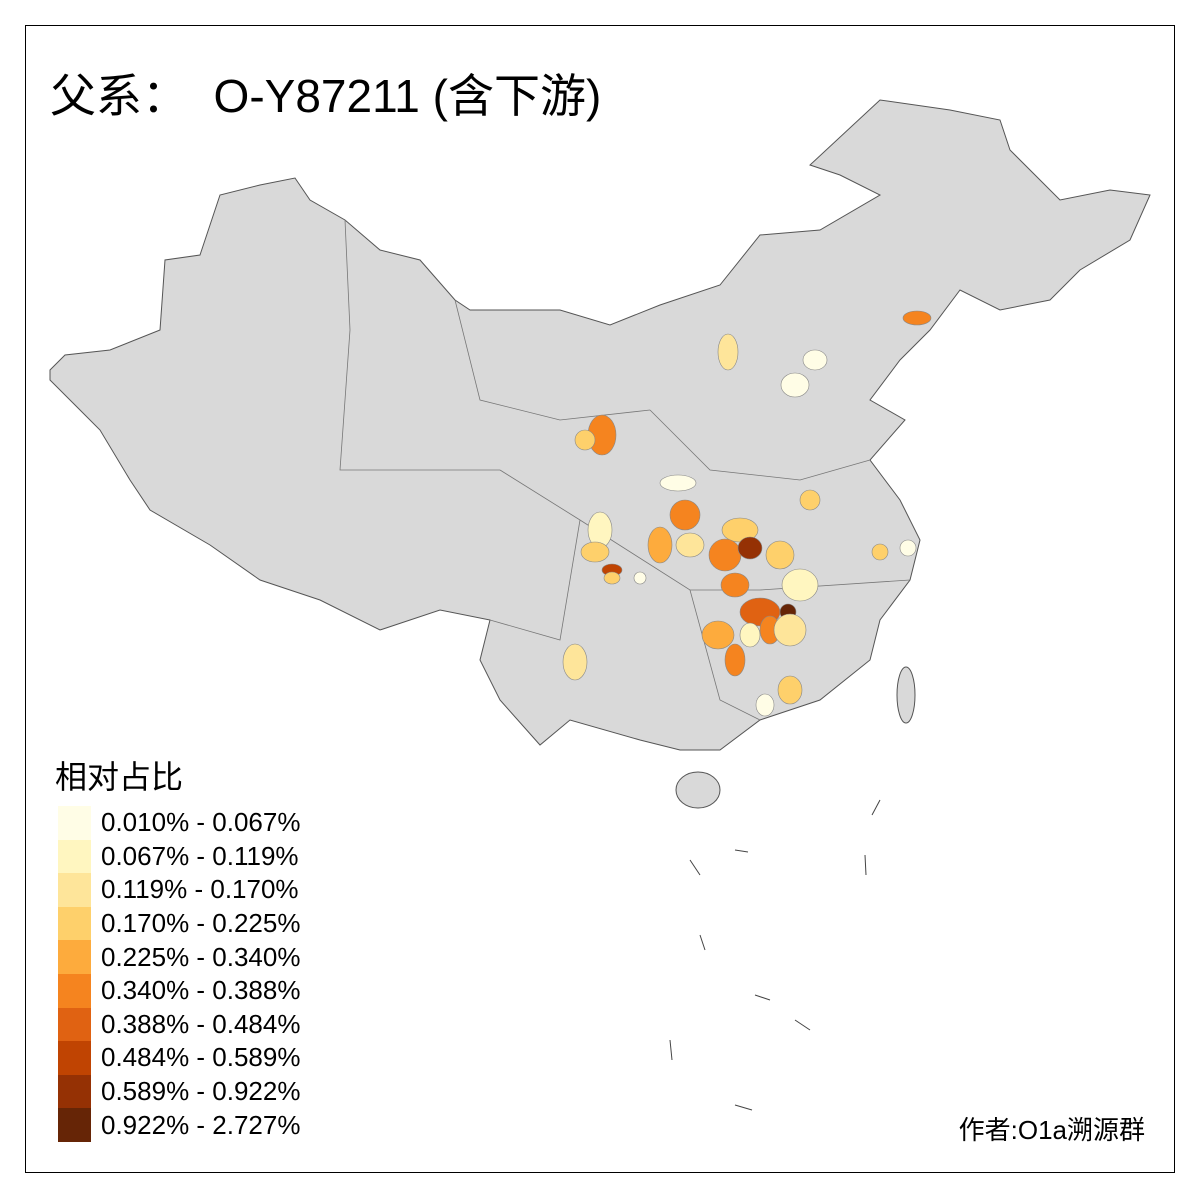 This screenshot has height=1200, width=1200. What do you see at coordinates (1051, 1130) in the screenshot?
I see `author-credit: 作者:O1a溯源群` at bounding box center [1051, 1130].